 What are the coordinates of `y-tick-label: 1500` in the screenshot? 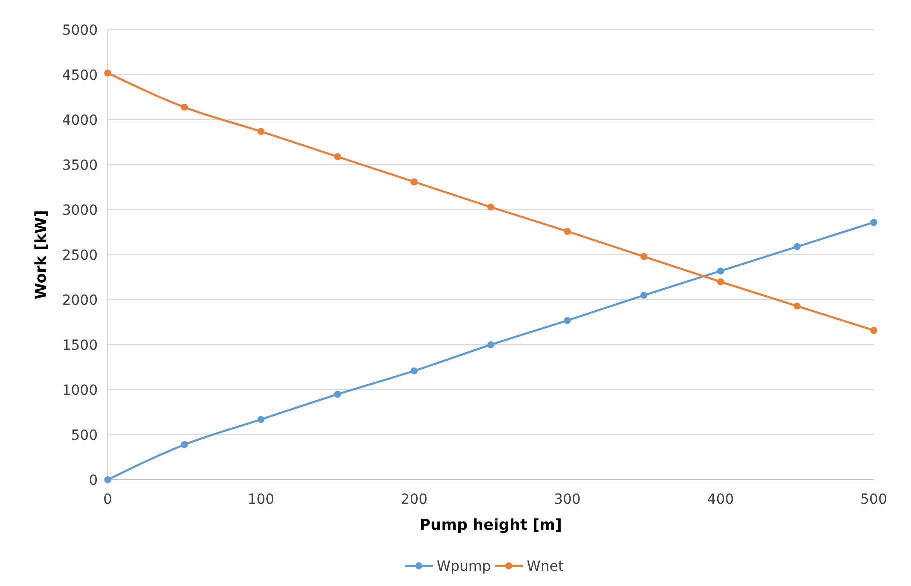 It's located at (80, 346).